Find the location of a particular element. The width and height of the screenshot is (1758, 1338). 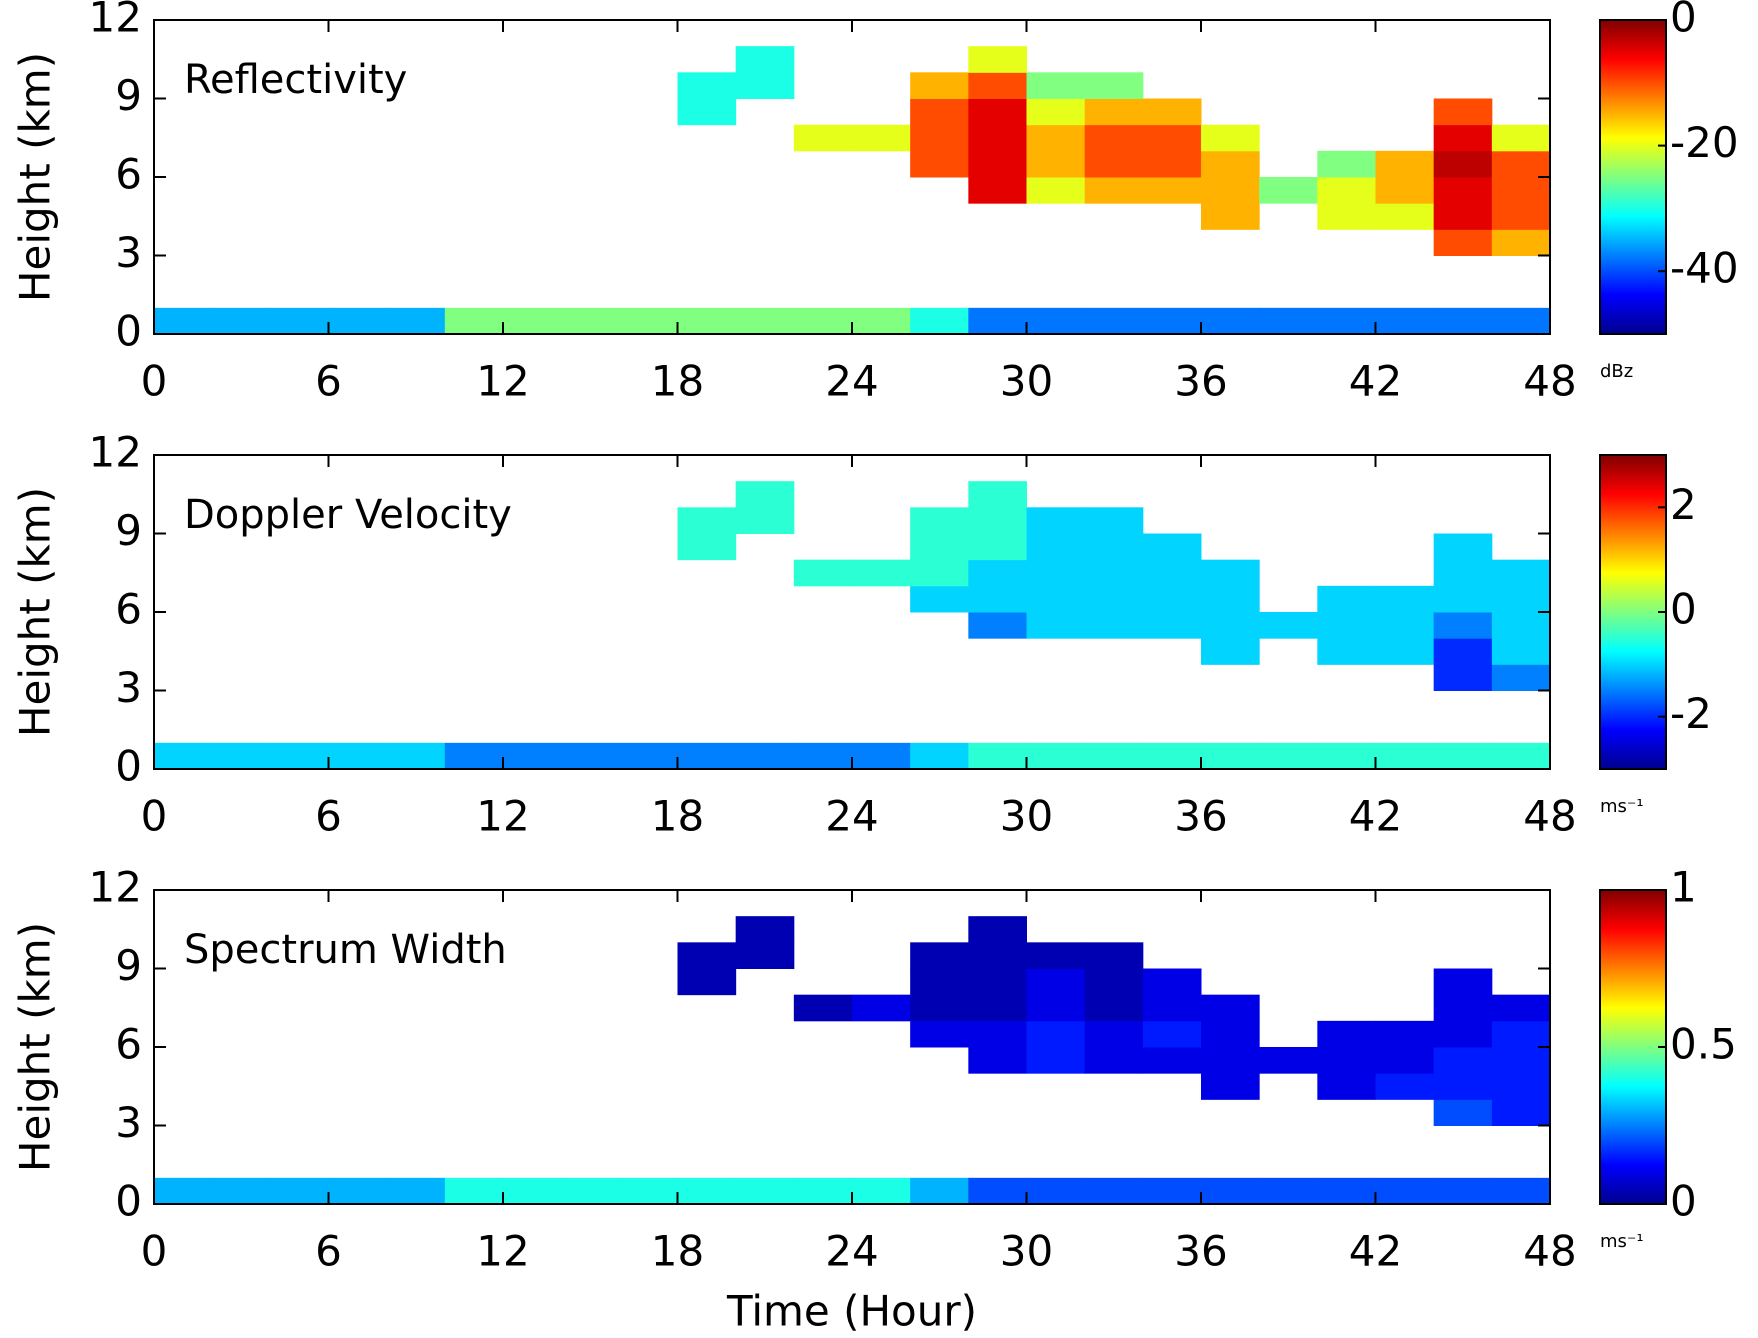

x-tick-label: 12 is located at coordinates (502, 381).